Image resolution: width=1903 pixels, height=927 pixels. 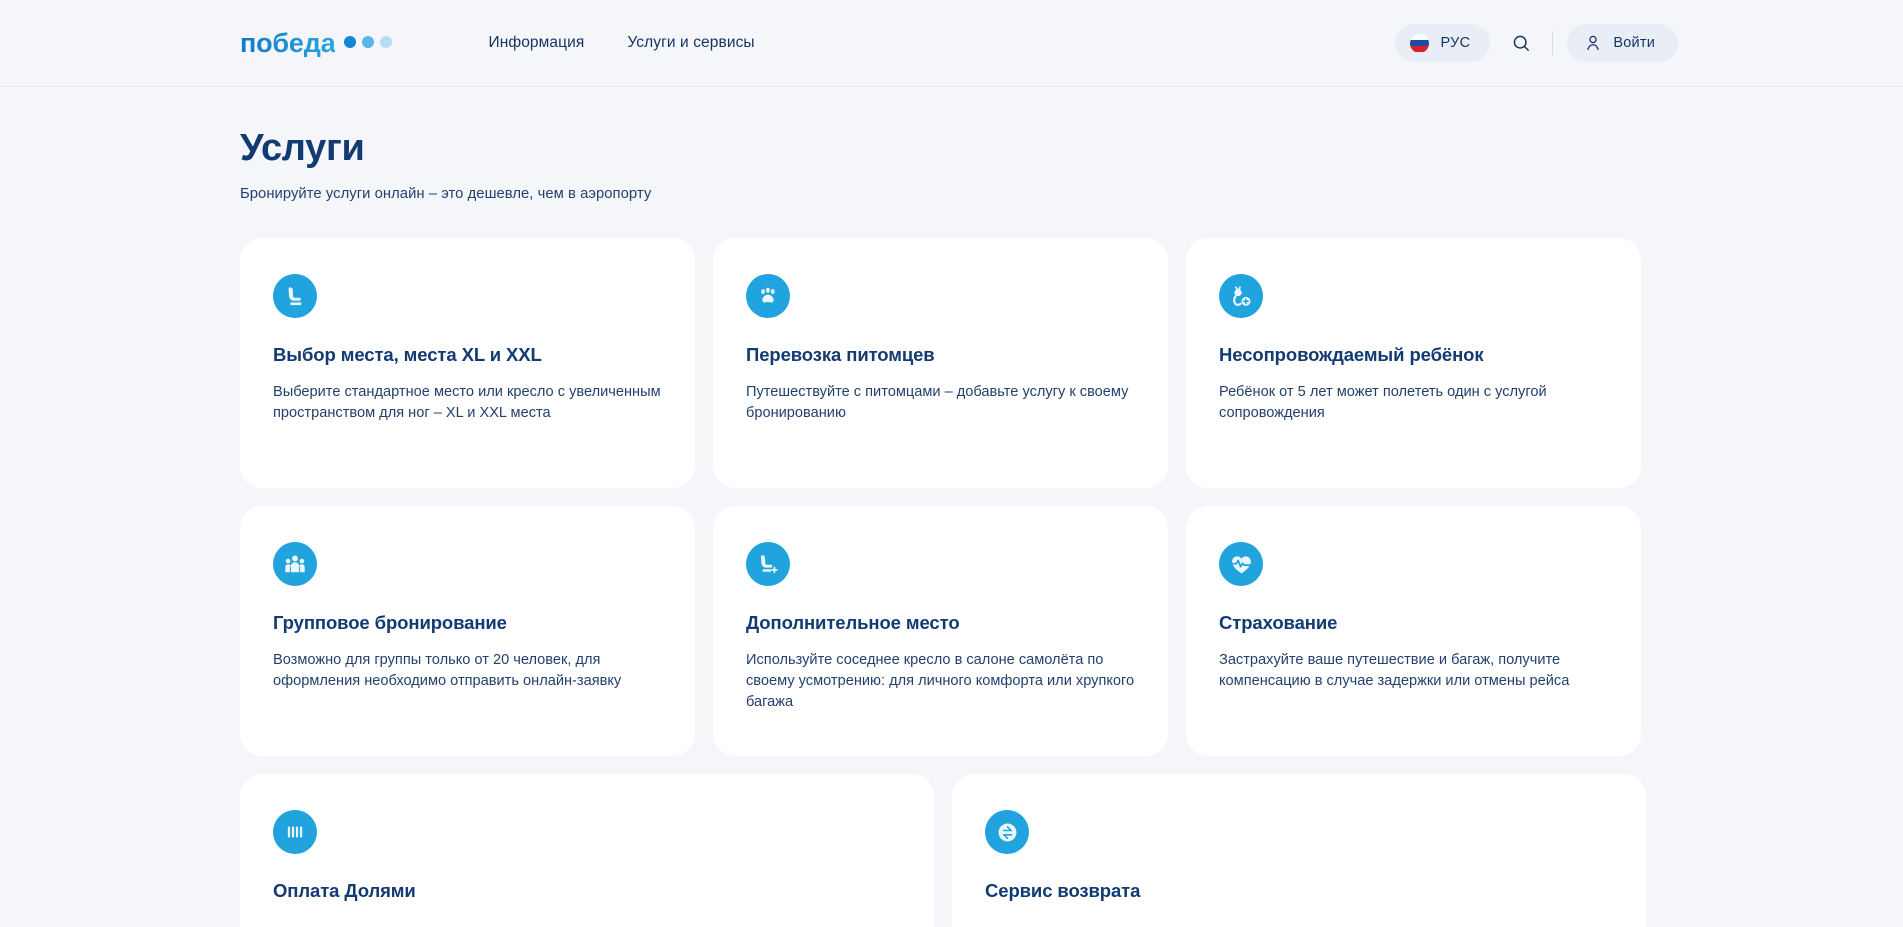 I want to click on teddy-bear-plus-icon, so click(x=1241, y=295).